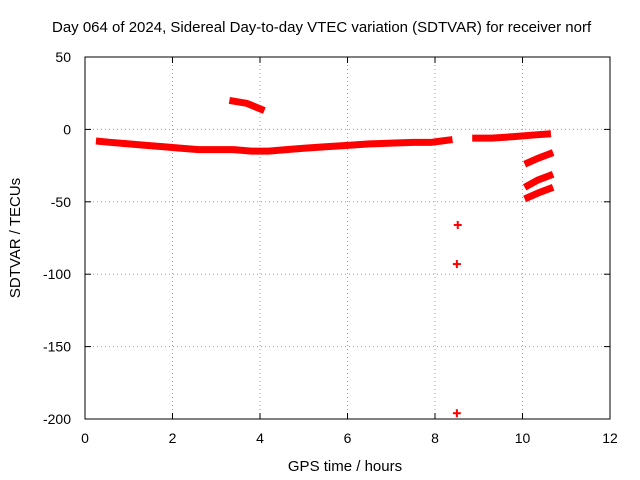 The width and height of the screenshot is (640, 480). What do you see at coordinates (57, 274) in the screenshot?
I see `y-tick-label: -100` at bounding box center [57, 274].